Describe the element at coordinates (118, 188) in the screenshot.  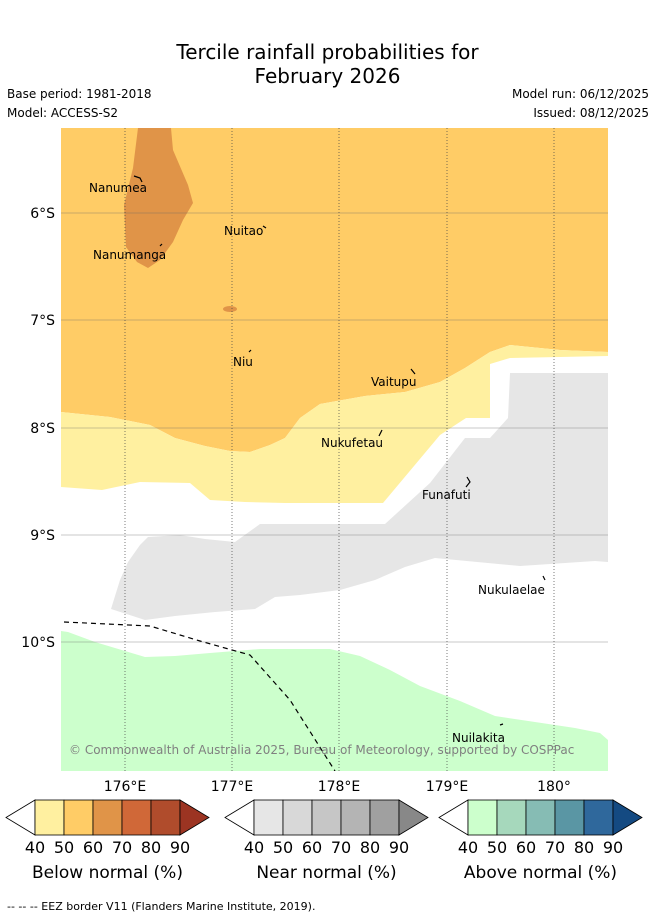
I see `place-label-nanumea: Nanumea` at that location.